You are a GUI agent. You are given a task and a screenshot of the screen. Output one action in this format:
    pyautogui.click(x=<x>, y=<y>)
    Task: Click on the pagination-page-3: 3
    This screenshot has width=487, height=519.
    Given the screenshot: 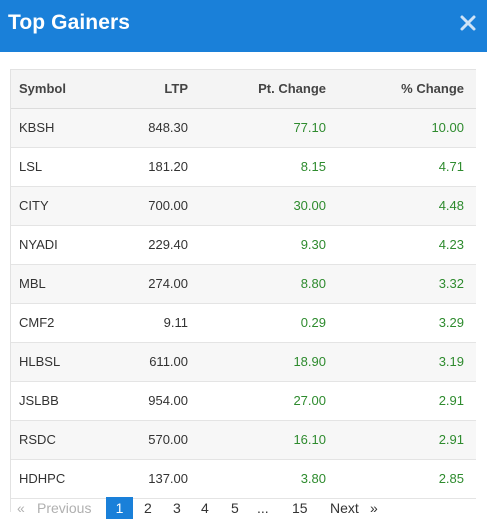 What is the action you would take?
    pyautogui.click(x=177, y=508)
    